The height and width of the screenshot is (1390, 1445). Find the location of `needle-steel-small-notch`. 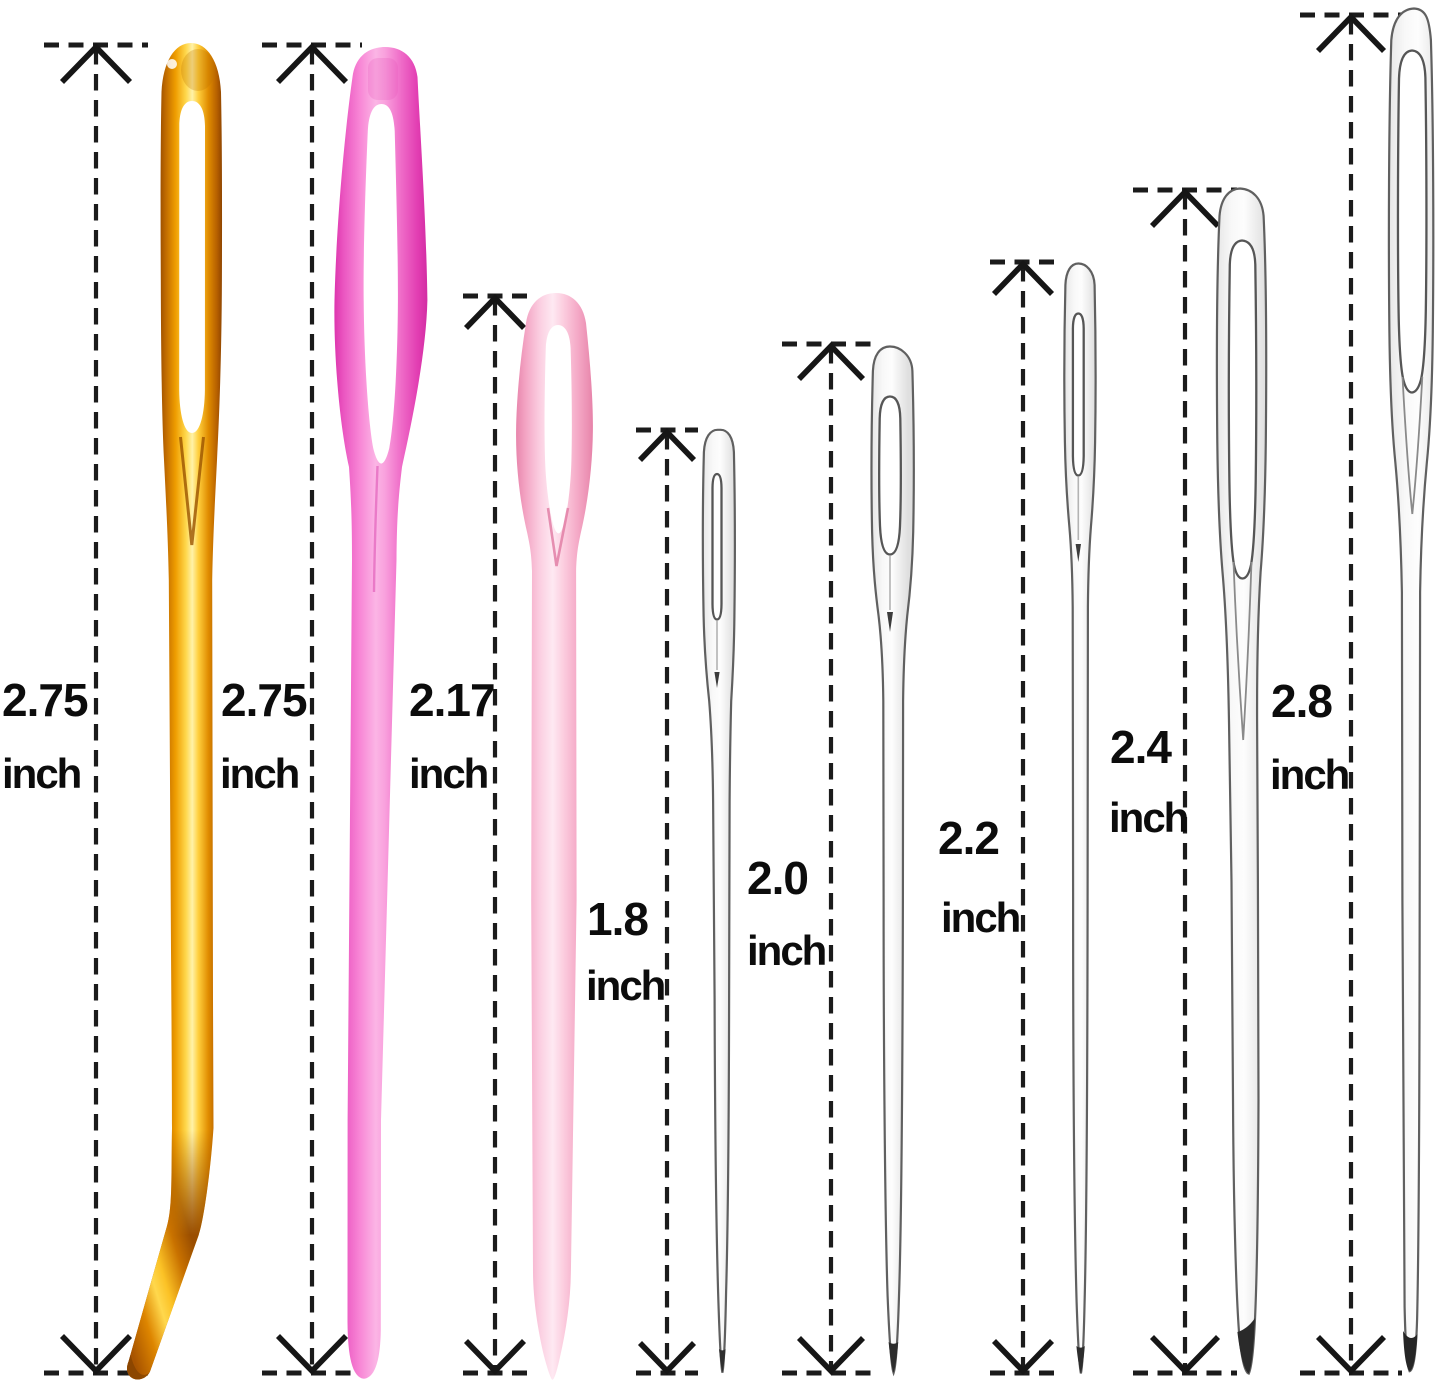

needle-steel-small-notch is located at coordinates (717, 680).